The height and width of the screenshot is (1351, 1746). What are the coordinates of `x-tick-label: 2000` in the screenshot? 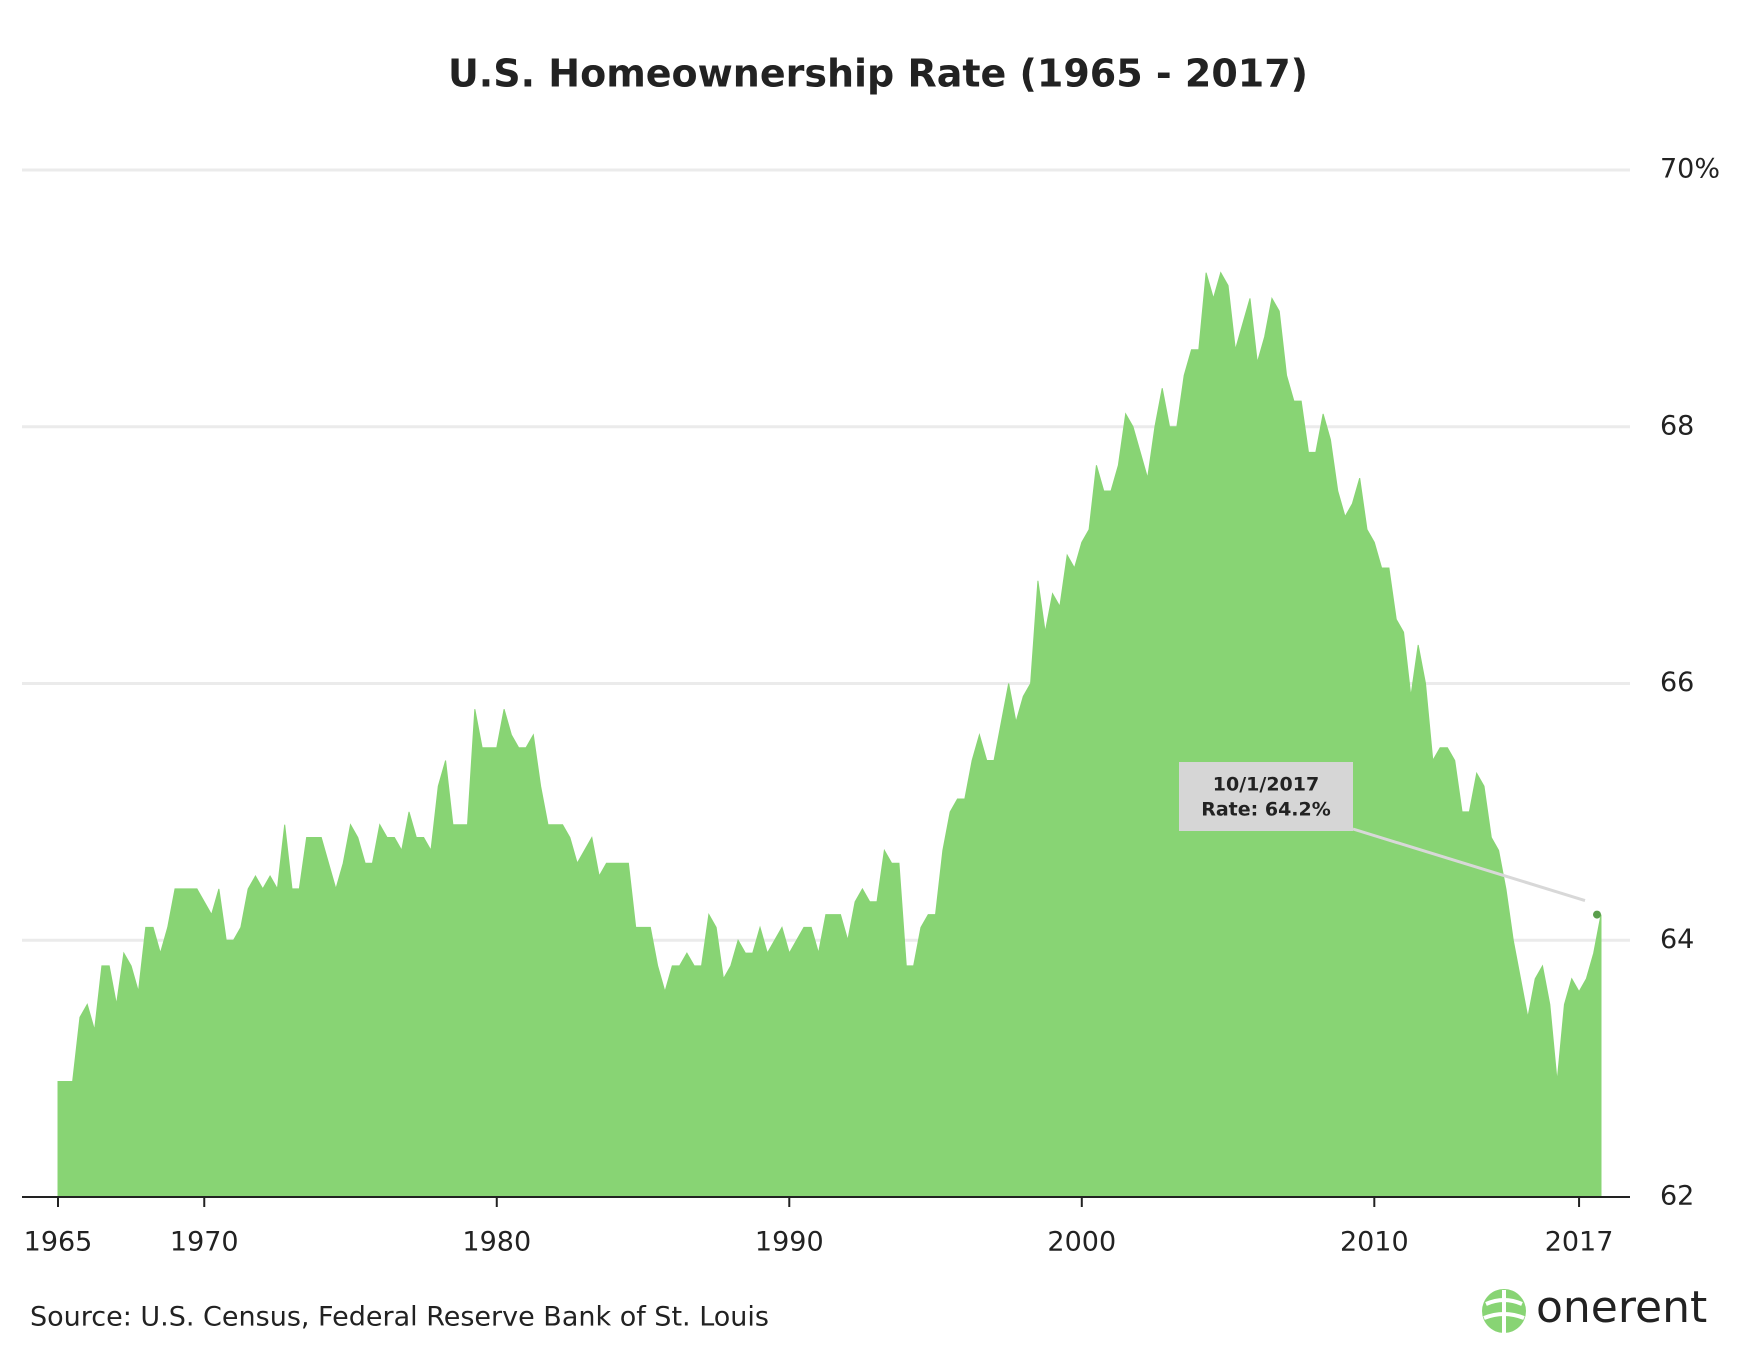 It's located at (1081, 1242).